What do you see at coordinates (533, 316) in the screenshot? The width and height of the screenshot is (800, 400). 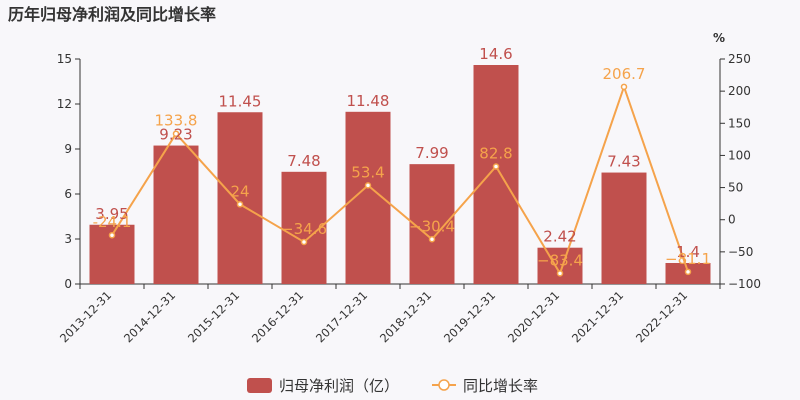 I see `x-tick-label: 2020-12-31` at bounding box center [533, 316].